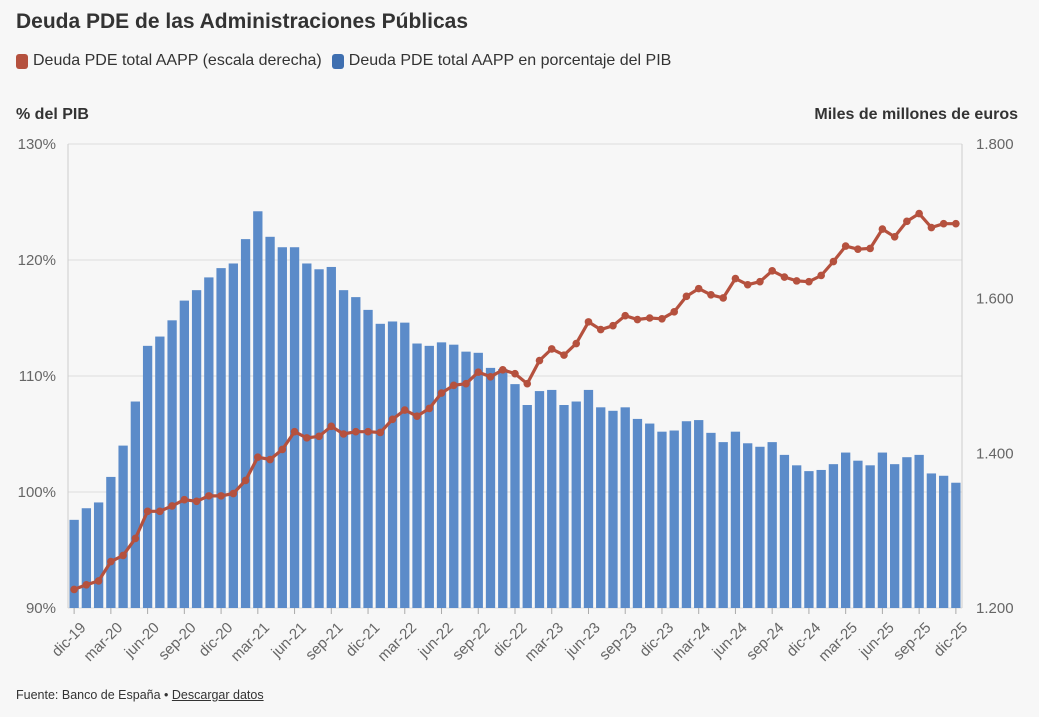  I want to click on x-tick-label: mar-23, so click(544, 642).